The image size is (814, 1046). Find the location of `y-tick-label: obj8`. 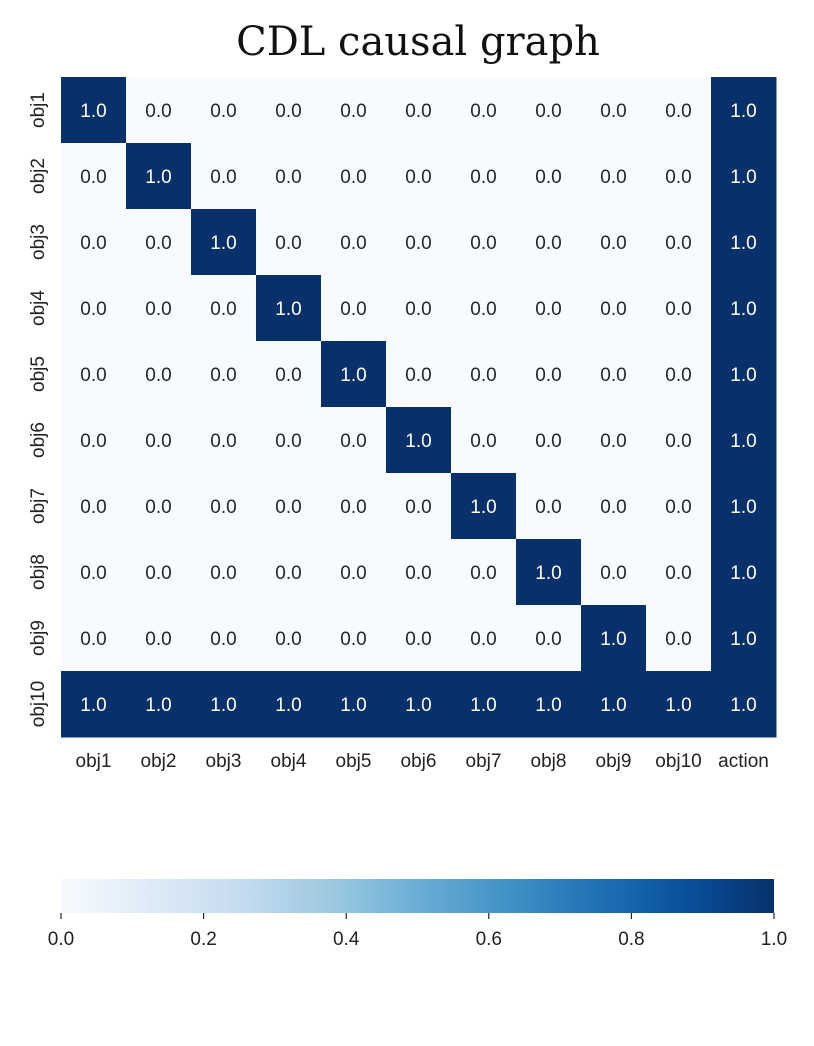

y-tick-label: obj8 is located at coordinates (38, 572).